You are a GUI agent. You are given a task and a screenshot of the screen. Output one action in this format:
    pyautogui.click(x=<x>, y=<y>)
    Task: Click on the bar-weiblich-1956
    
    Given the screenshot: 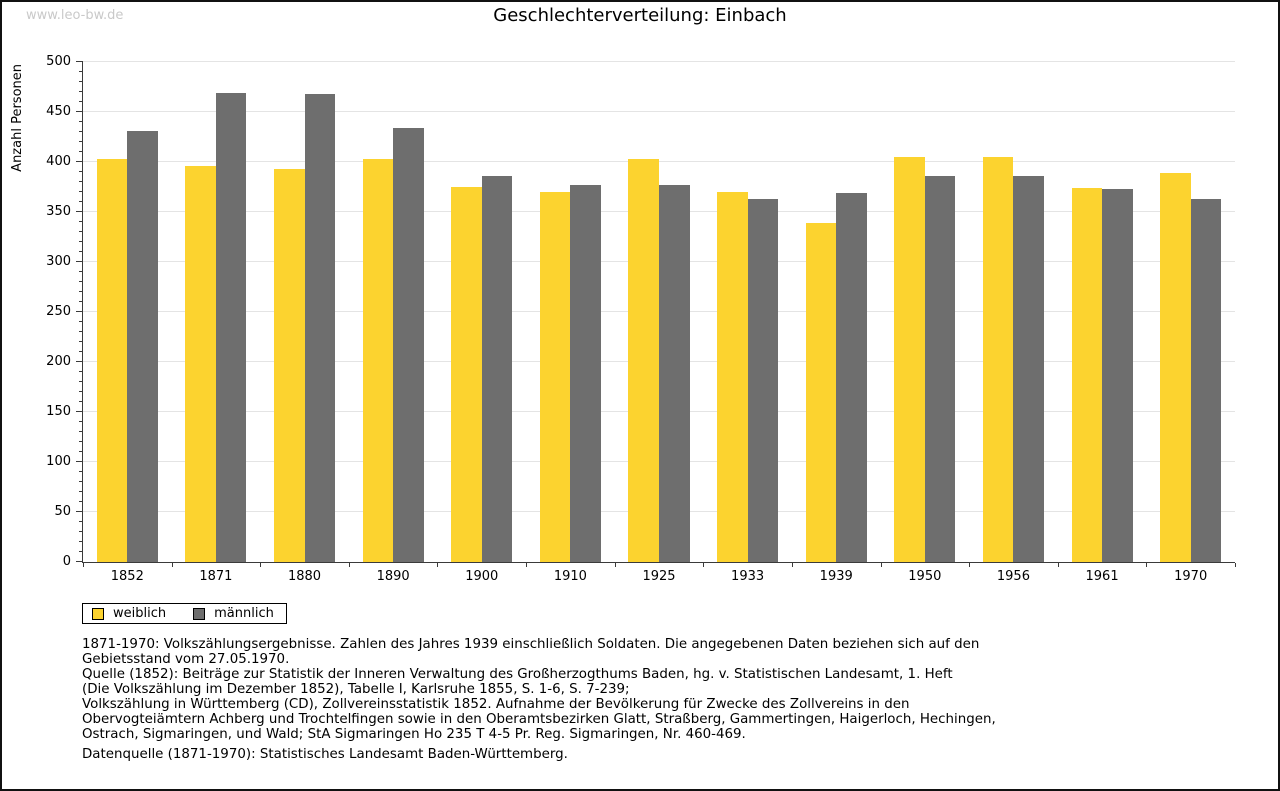 What is the action you would take?
    pyautogui.click(x=998, y=359)
    